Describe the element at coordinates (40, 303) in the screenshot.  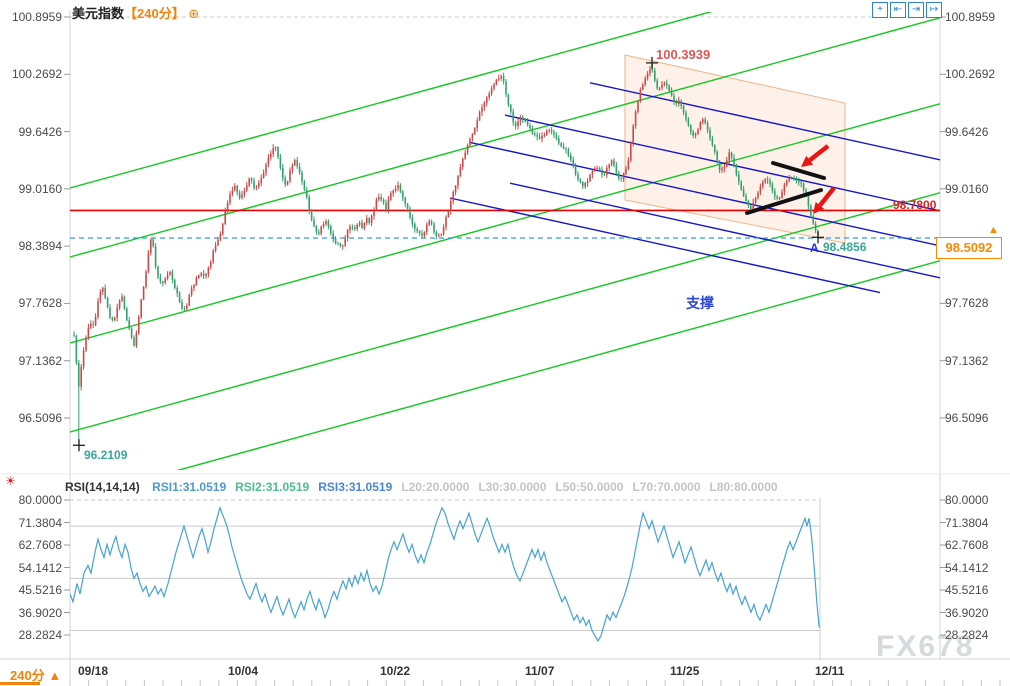
I see `price-axis-label-left-5: 97.7628` at that location.